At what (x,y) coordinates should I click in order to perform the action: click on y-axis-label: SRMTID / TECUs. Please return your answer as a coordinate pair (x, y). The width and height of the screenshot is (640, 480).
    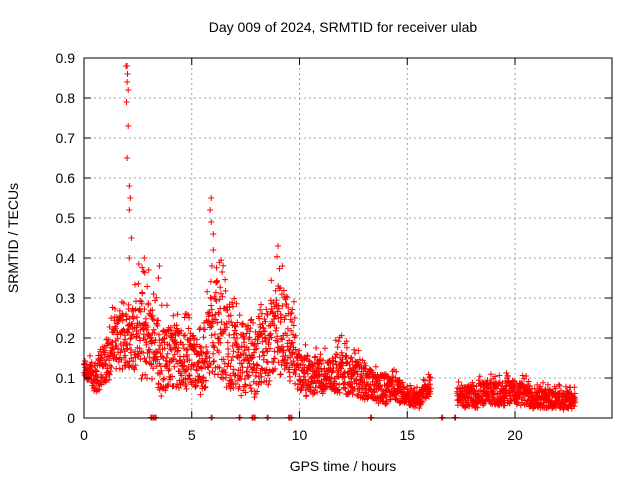
    Looking at the image, I should click on (13, 238).